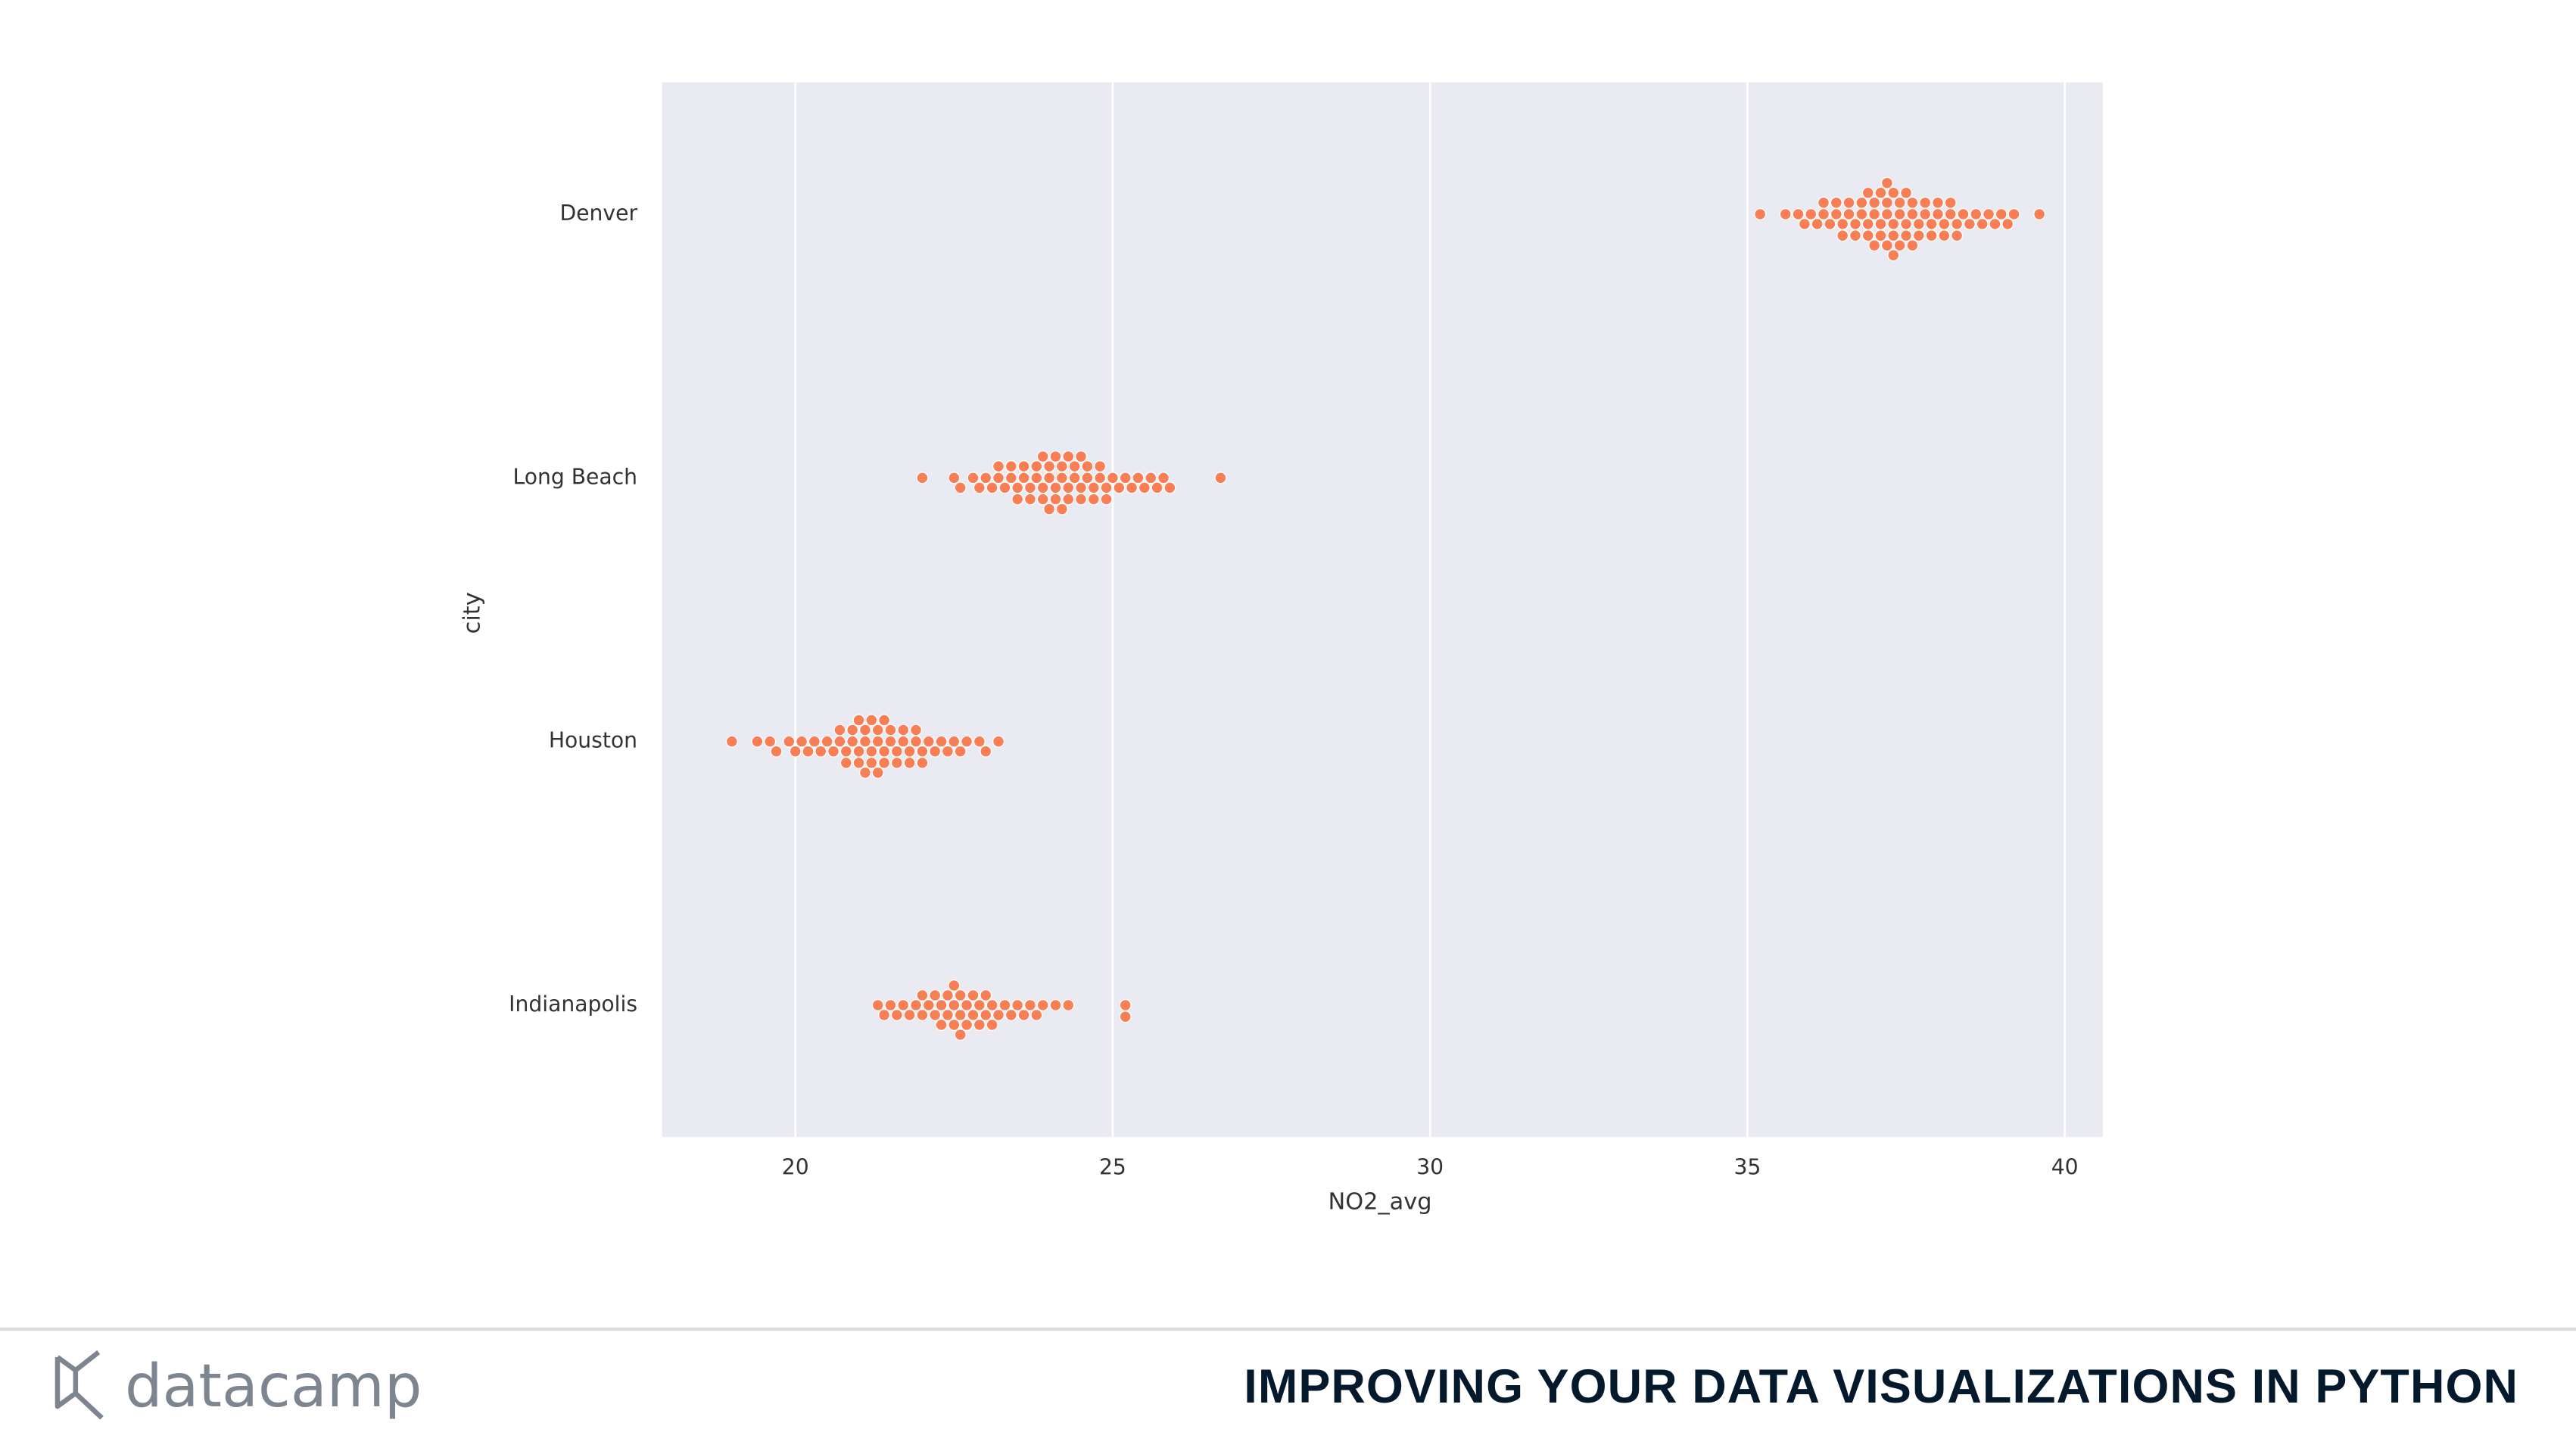 Image resolution: width=2576 pixels, height=1451 pixels. I want to click on y-tick-label: Denver, so click(598, 214).